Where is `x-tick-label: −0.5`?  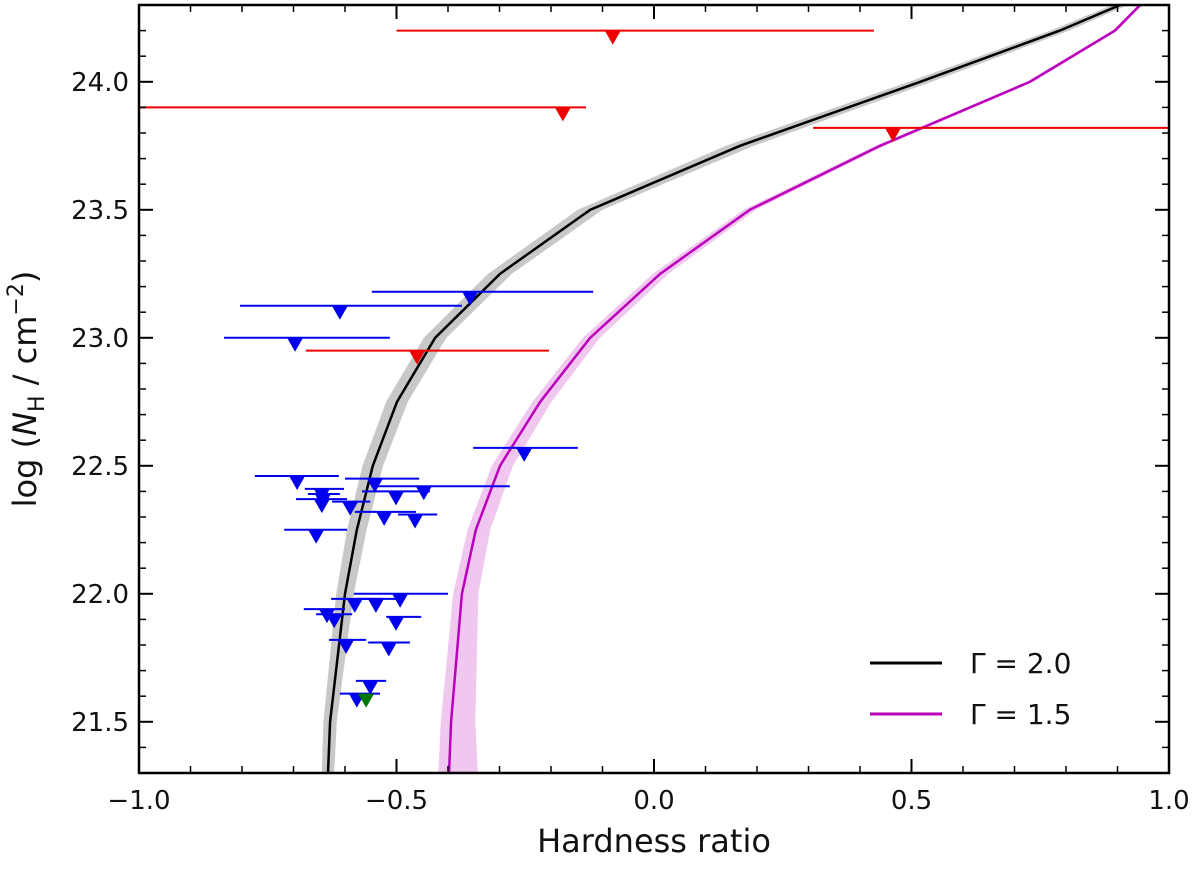
x-tick-label: −0.5 is located at coordinates (396, 801).